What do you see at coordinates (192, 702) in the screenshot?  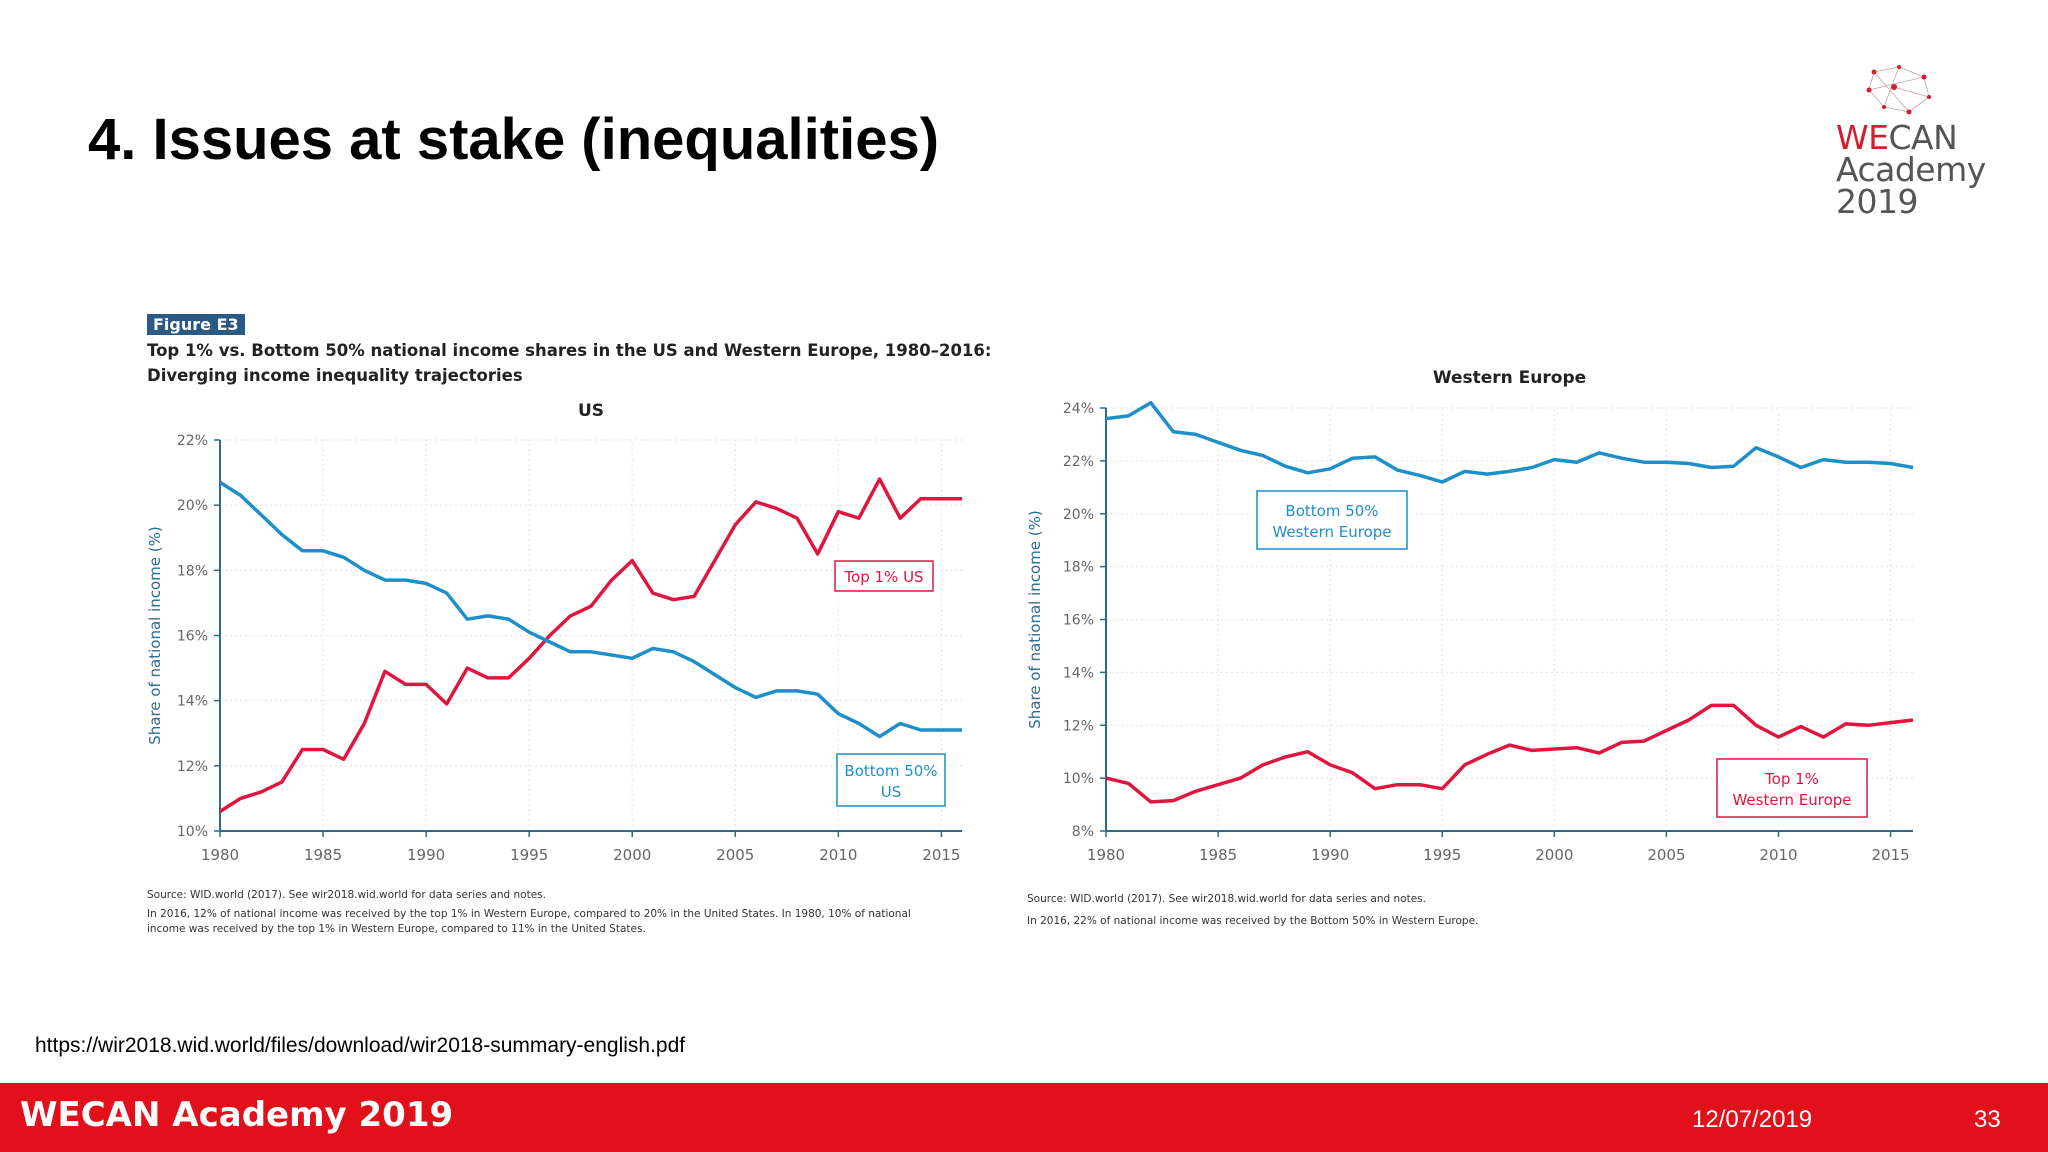 I see `us-ytick-label: 14%` at bounding box center [192, 702].